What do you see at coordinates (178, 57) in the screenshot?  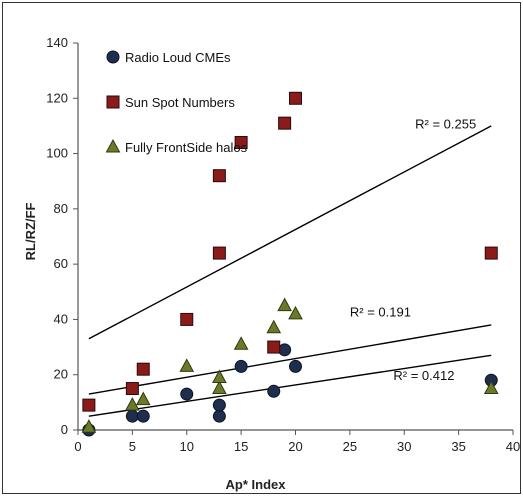 I see `legend-entry: Radio Loud CMEs` at bounding box center [178, 57].